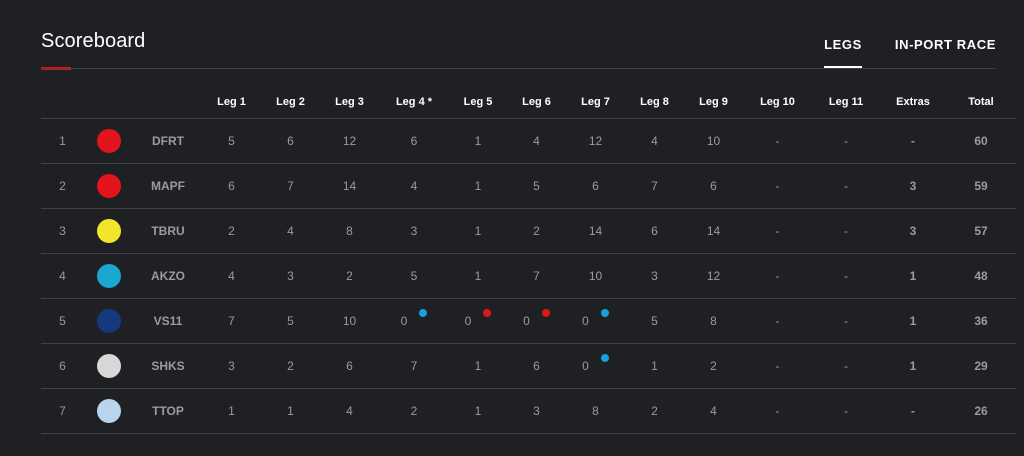  Describe the element at coordinates (168, 186) in the screenshot. I see `team-name: MAPF` at that location.